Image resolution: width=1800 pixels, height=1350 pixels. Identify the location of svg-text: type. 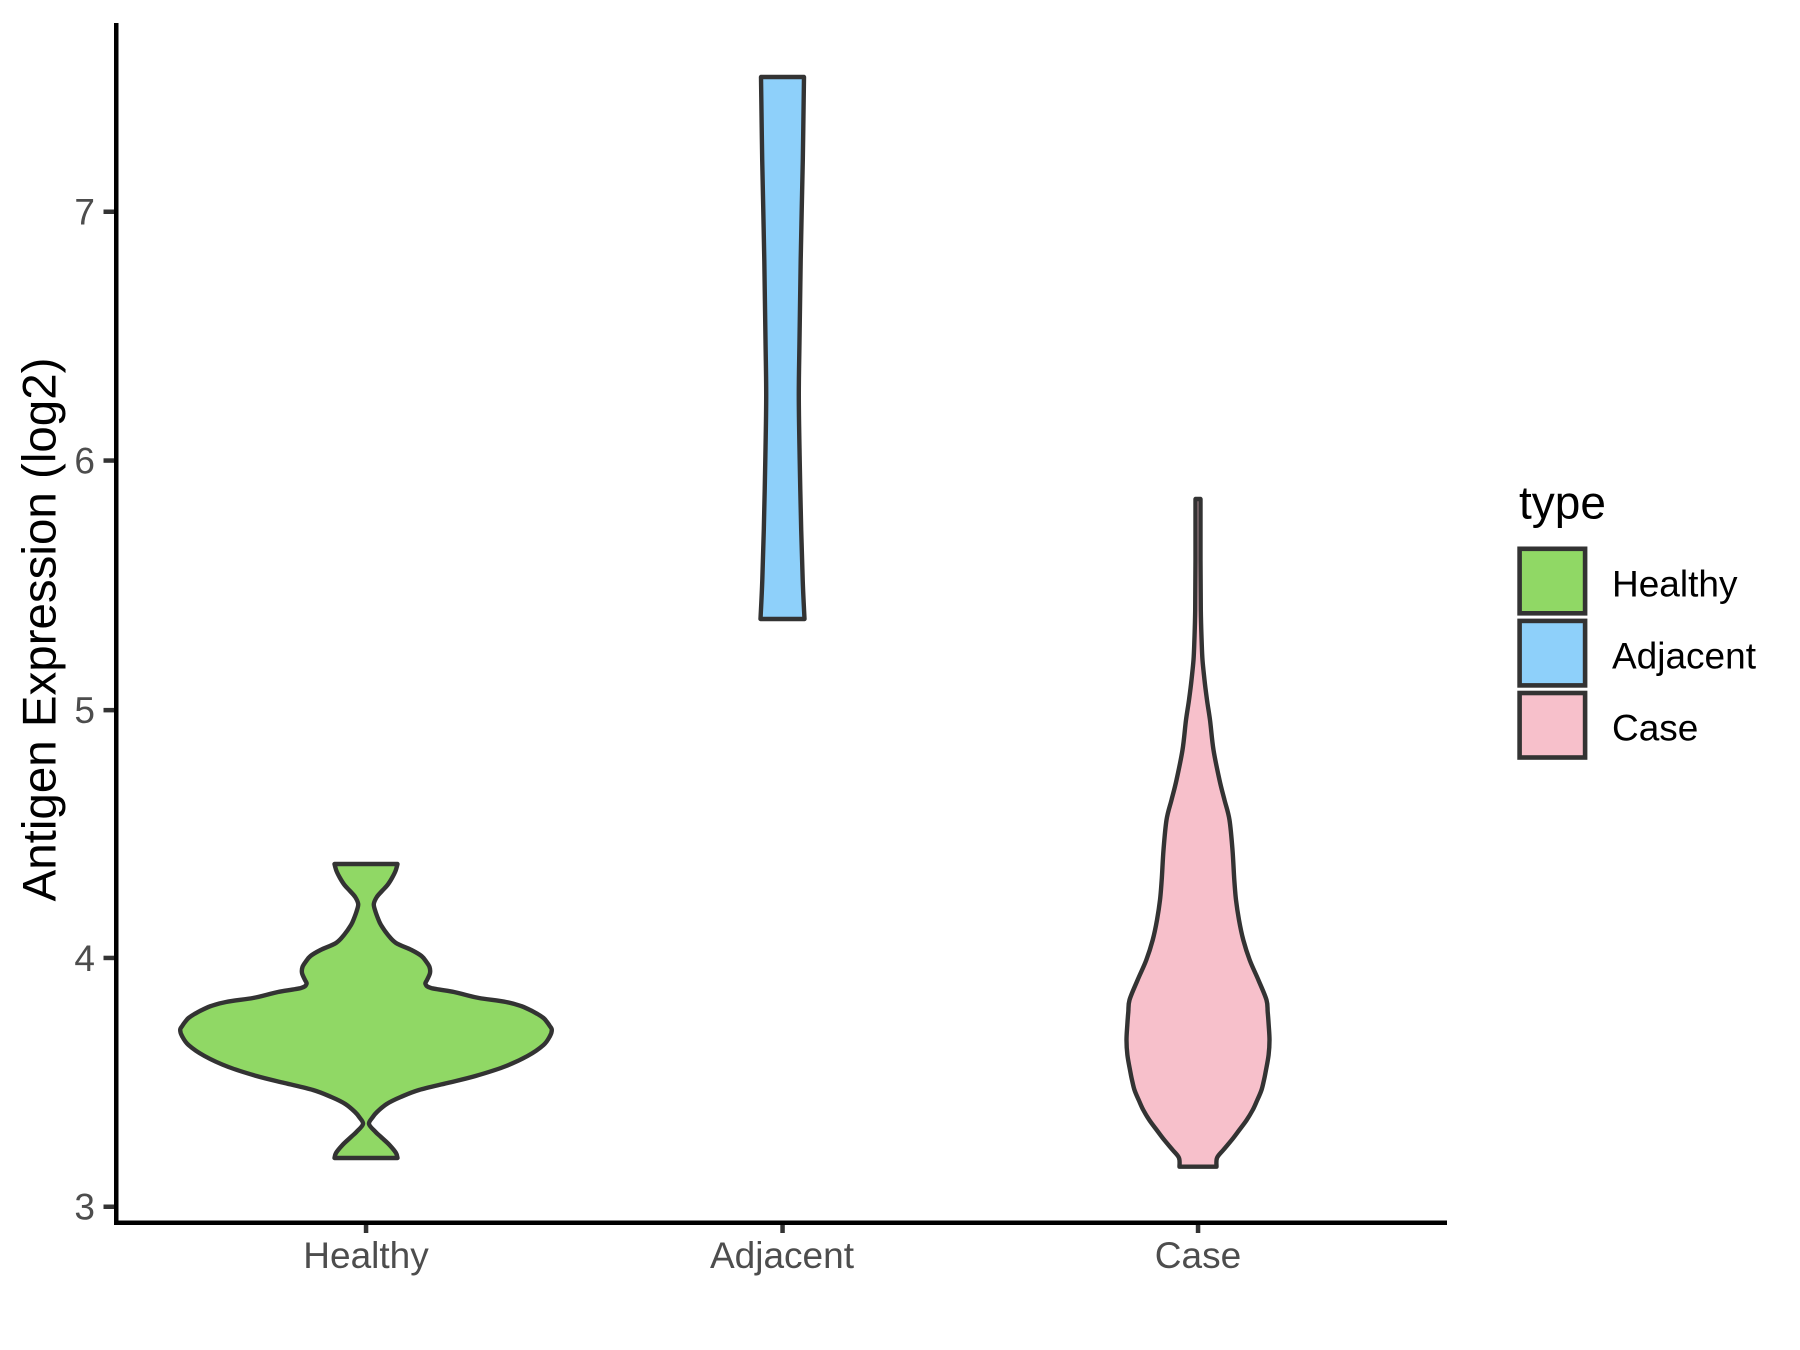
(1562, 503).